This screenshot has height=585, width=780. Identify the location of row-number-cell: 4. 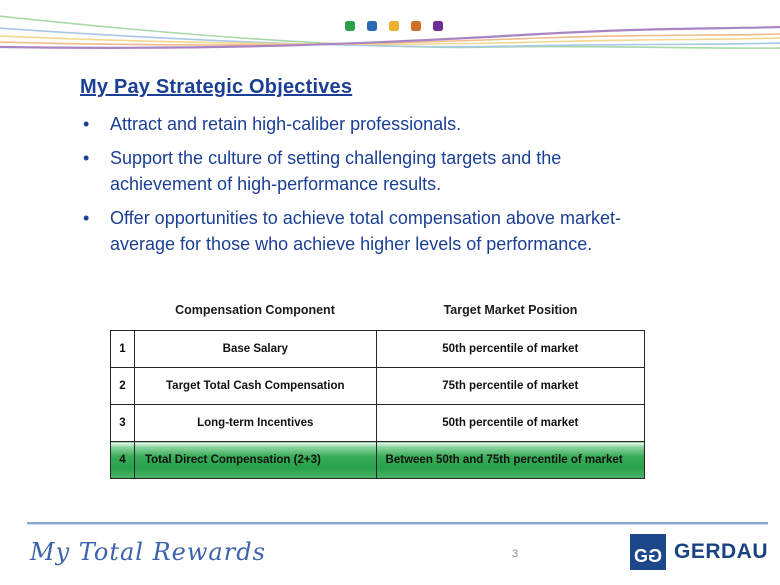
(122, 460).